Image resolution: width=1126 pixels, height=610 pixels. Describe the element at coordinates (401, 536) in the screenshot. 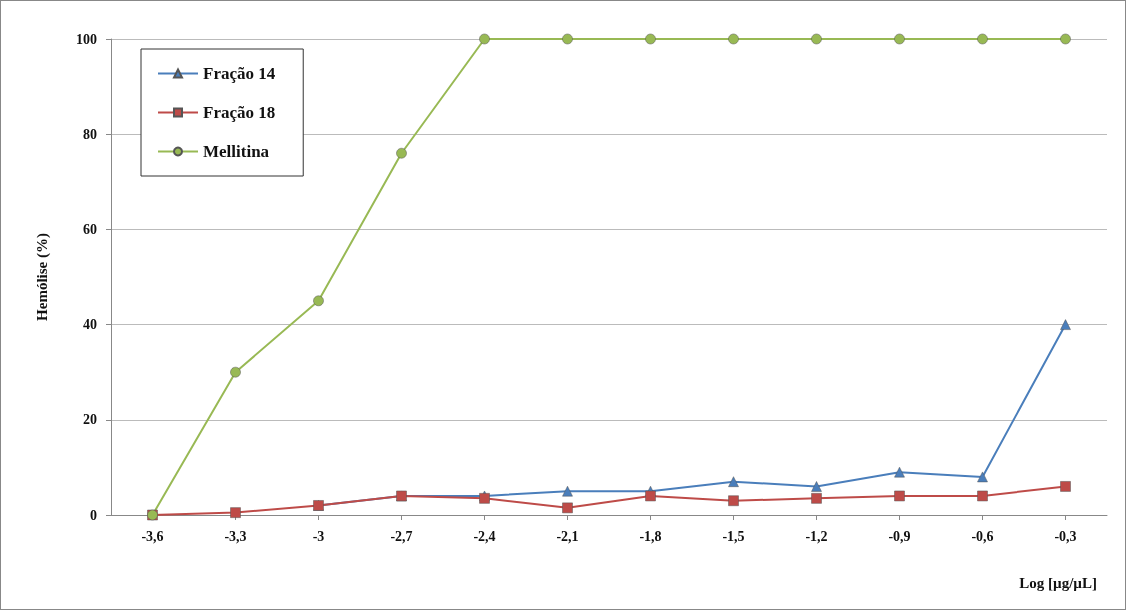

I see `x-tick-label: -2,7` at that location.